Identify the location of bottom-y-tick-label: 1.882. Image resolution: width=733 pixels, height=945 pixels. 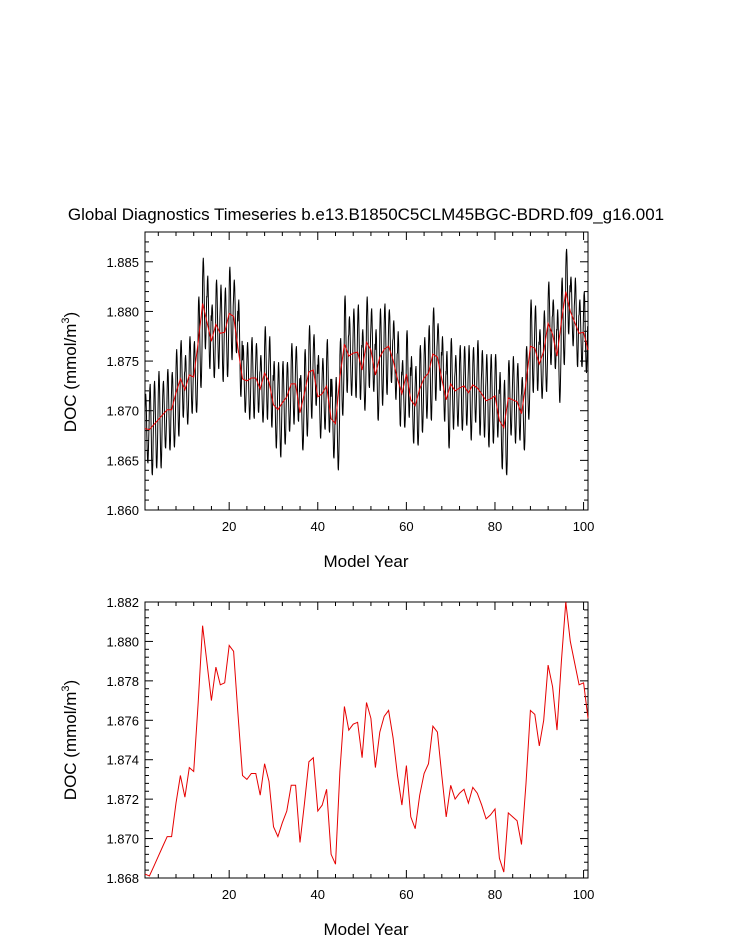
(122, 602).